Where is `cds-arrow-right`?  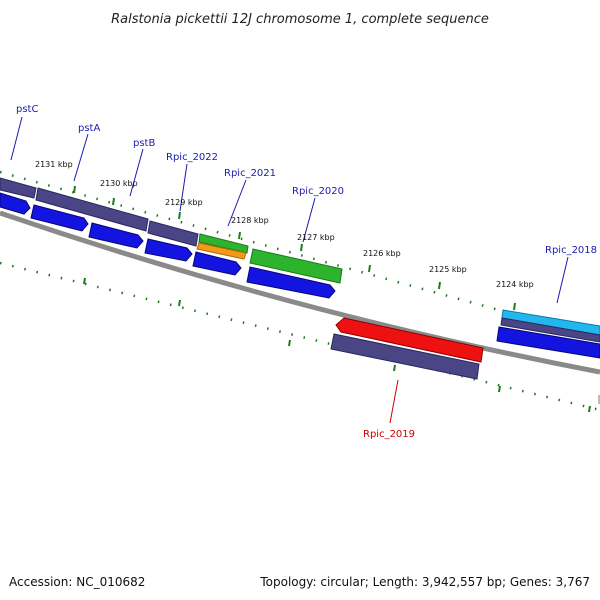
cds-arrow-right is located at coordinates (548, 342).